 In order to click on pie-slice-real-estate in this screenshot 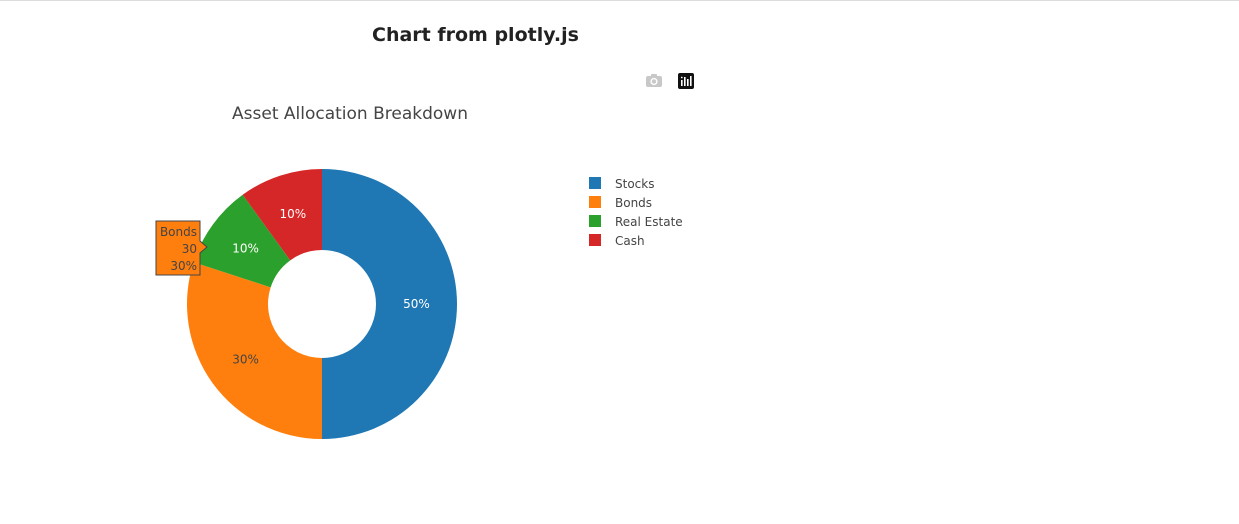, I will do `click(242, 241)`.